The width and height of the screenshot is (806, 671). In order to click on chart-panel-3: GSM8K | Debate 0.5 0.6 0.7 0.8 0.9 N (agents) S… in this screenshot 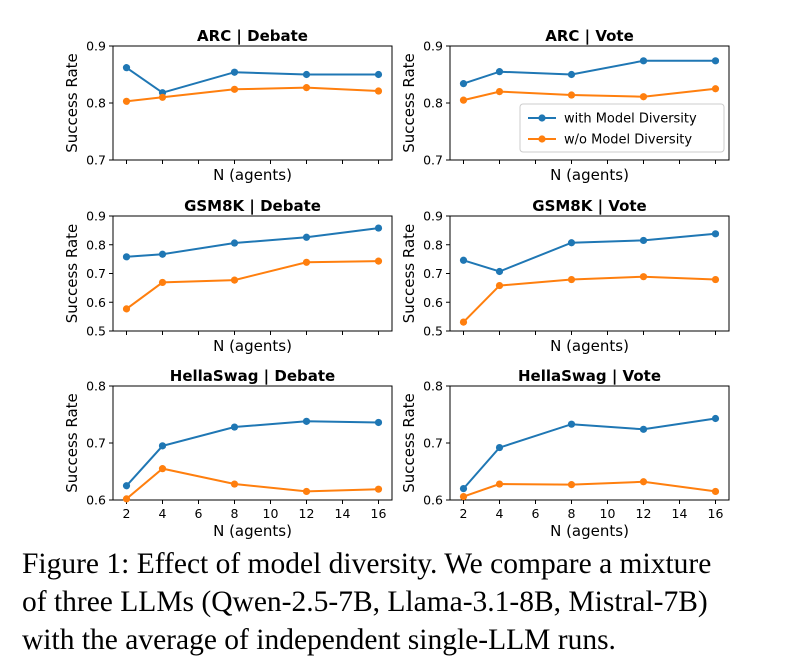, I will do `click(228, 276)`.